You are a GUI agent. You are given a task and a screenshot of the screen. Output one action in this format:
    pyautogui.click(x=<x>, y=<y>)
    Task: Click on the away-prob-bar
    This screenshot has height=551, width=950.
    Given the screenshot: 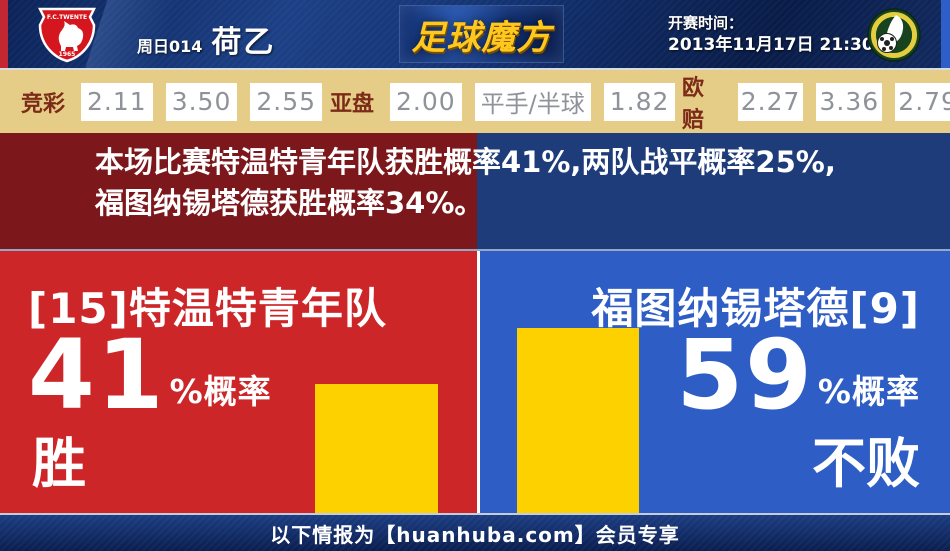 What is the action you would take?
    pyautogui.click(x=578, y=420)
    